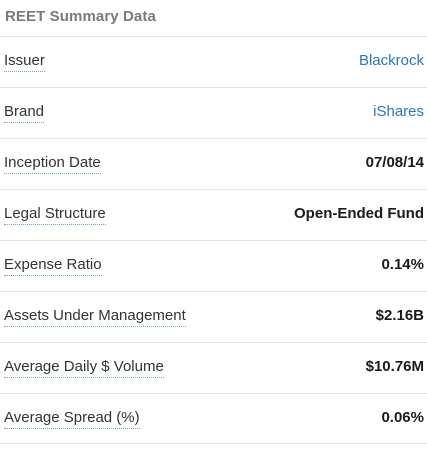  I want to click on issuer-label: Issuer, so click(24, 62).